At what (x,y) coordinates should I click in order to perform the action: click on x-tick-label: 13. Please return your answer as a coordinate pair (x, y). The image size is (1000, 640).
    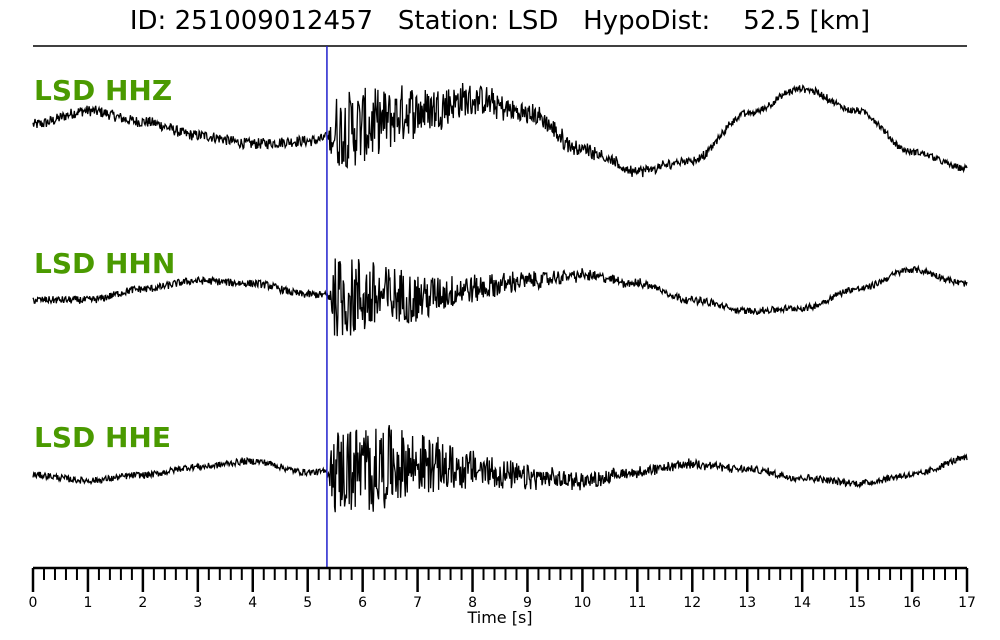
    Looking at the image, I should click on (747, 603).